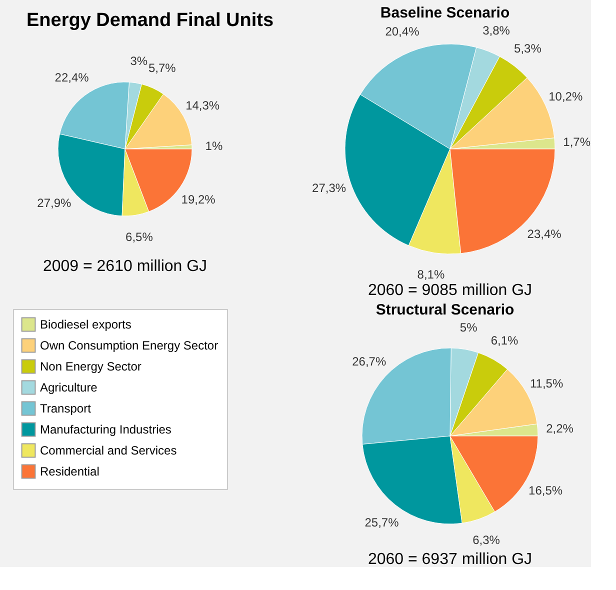 Image resolution: width=616 pixels, height=590 pixels. Describe the element at coordinates (560, 428) in the screenshot. I see `data-label: 2,2%` at that location.